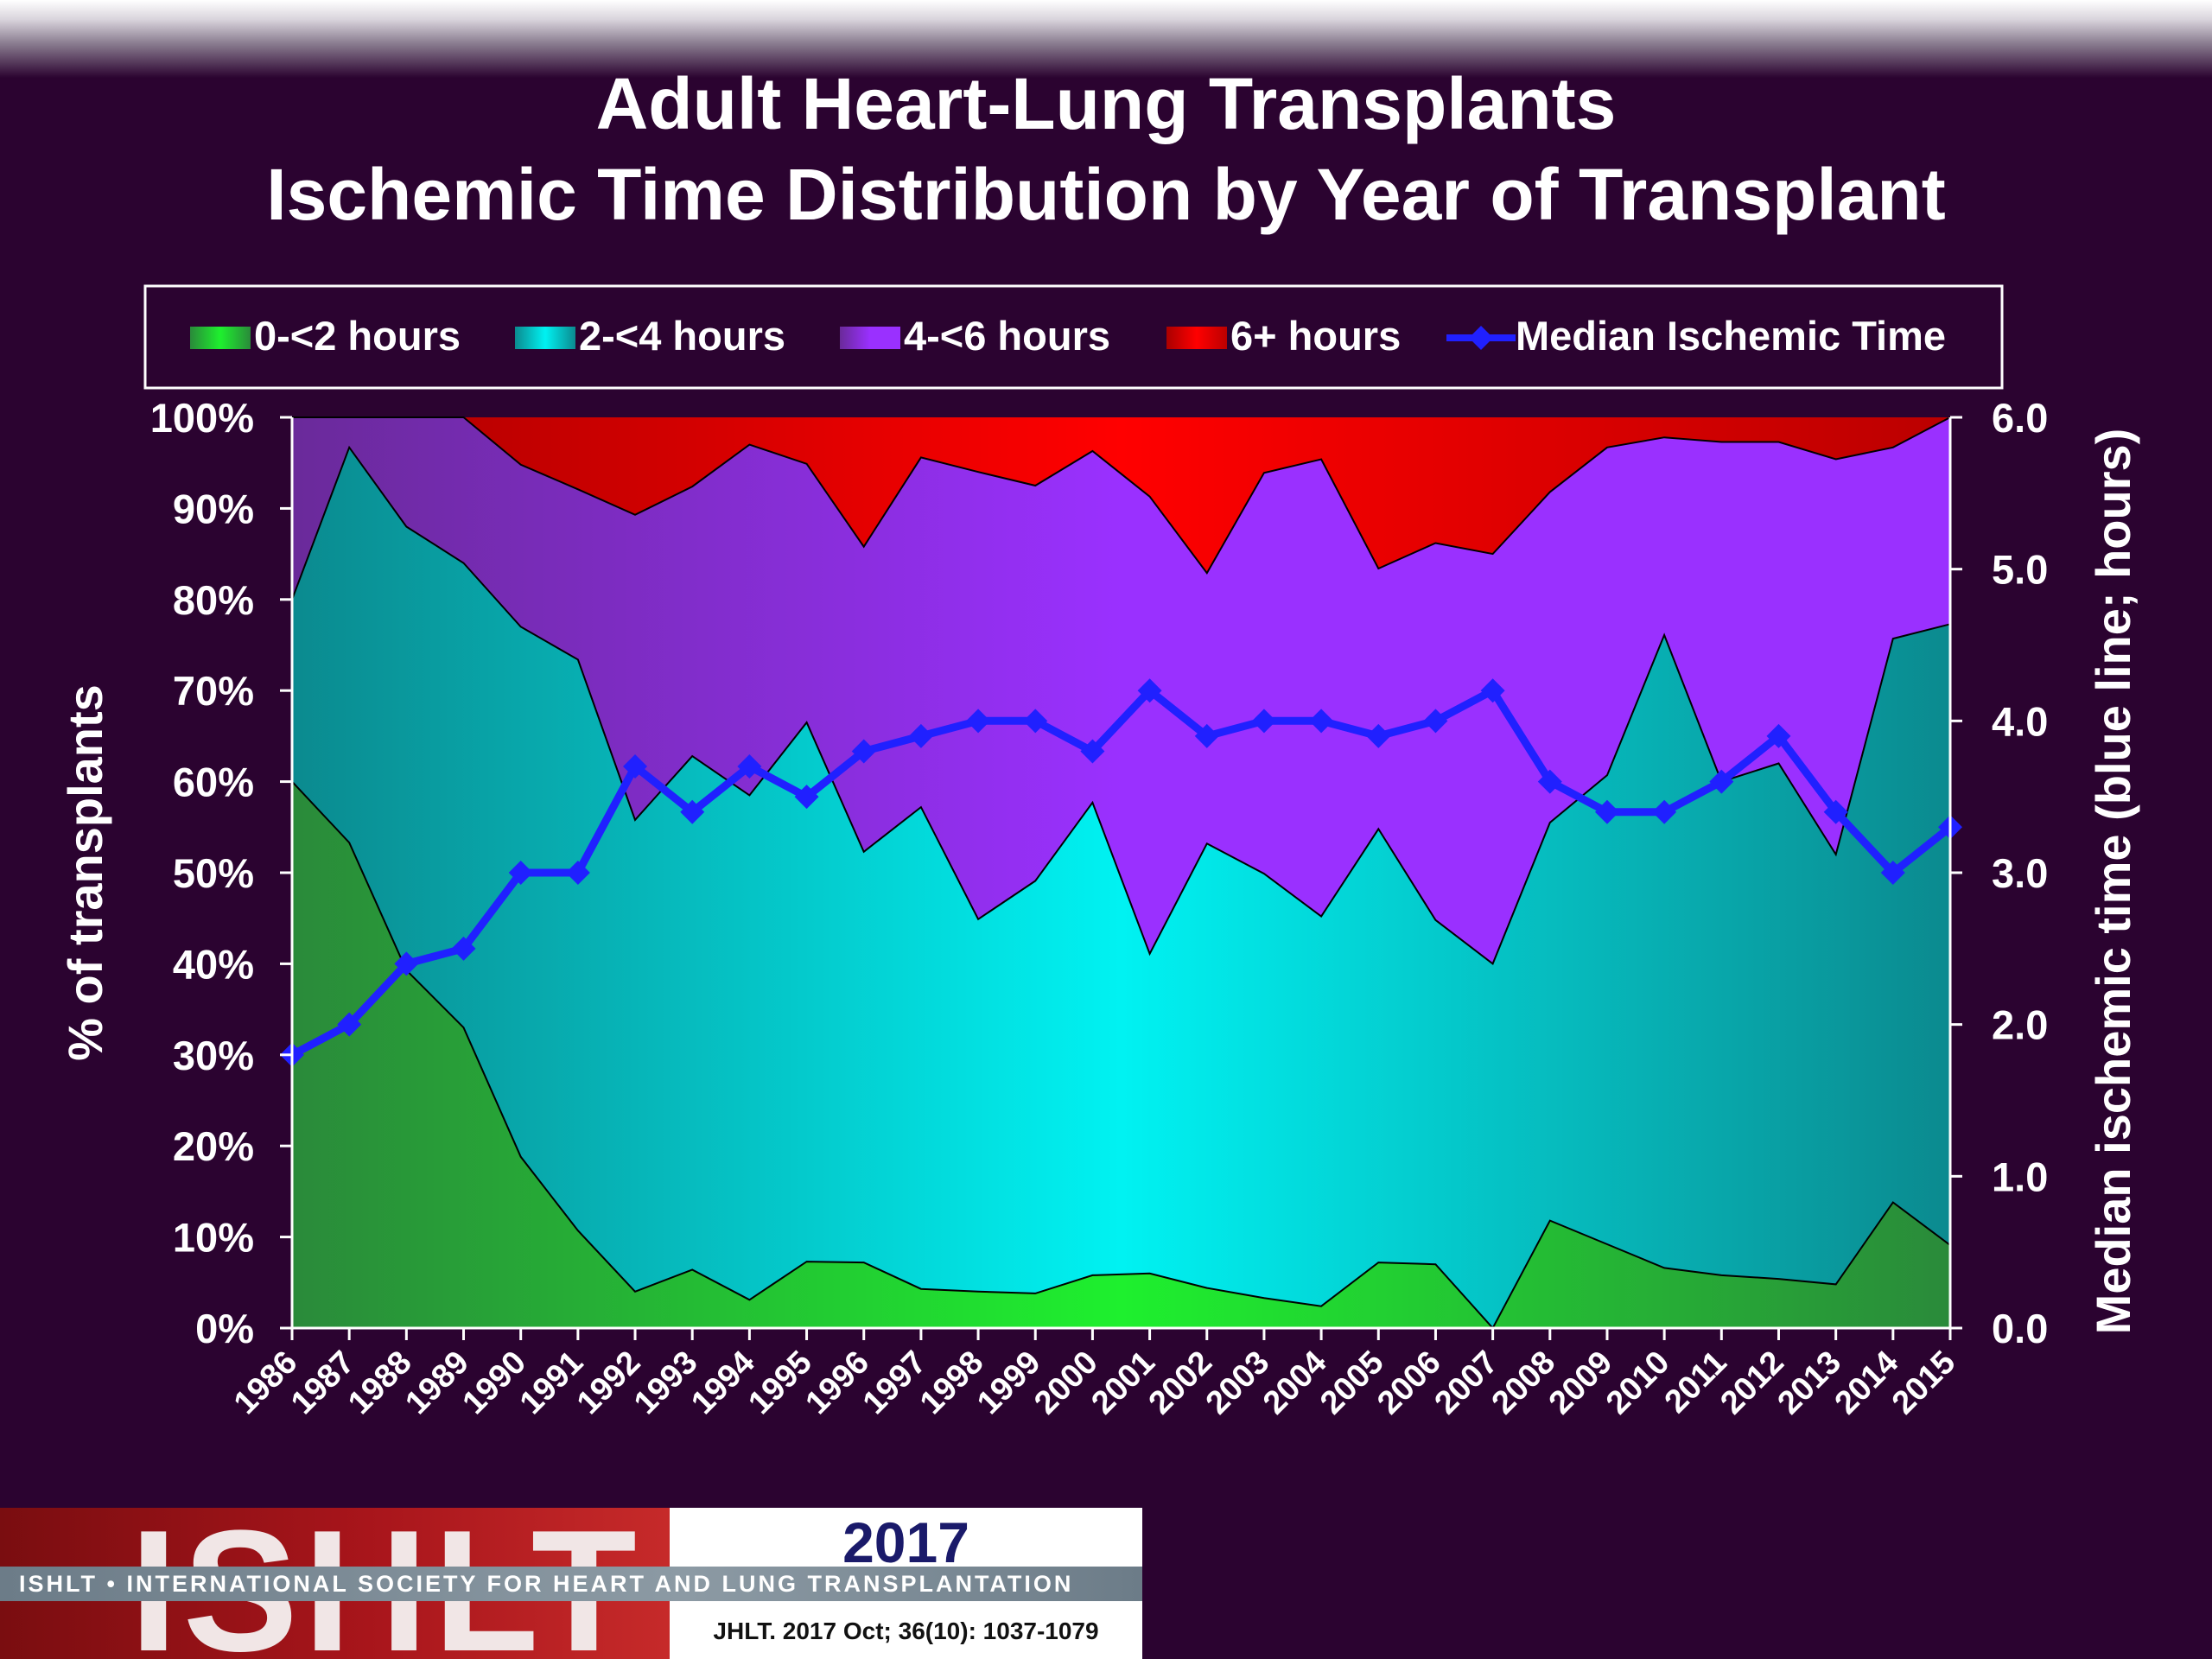  Describe the element at coordinates (1809, 1382) in the screenshot. I see `x-tick-label: 2013` at that location.